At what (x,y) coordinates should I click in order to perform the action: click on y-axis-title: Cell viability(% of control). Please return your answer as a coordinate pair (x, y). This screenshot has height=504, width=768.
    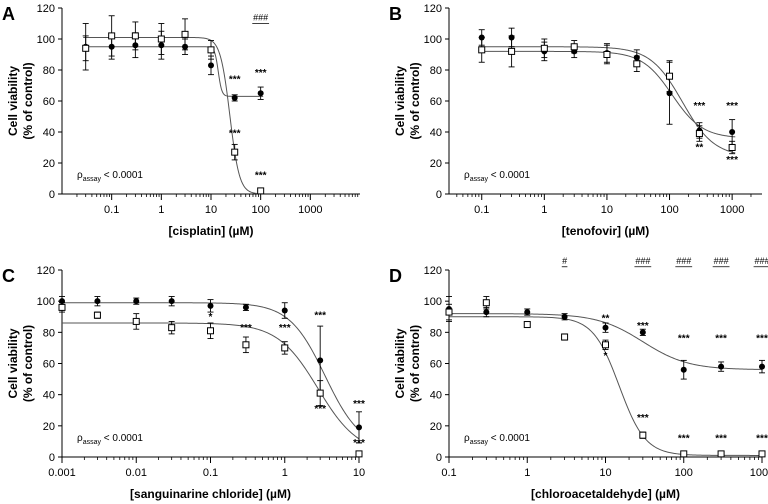
    Looking at the image, I should click on (407, 100).